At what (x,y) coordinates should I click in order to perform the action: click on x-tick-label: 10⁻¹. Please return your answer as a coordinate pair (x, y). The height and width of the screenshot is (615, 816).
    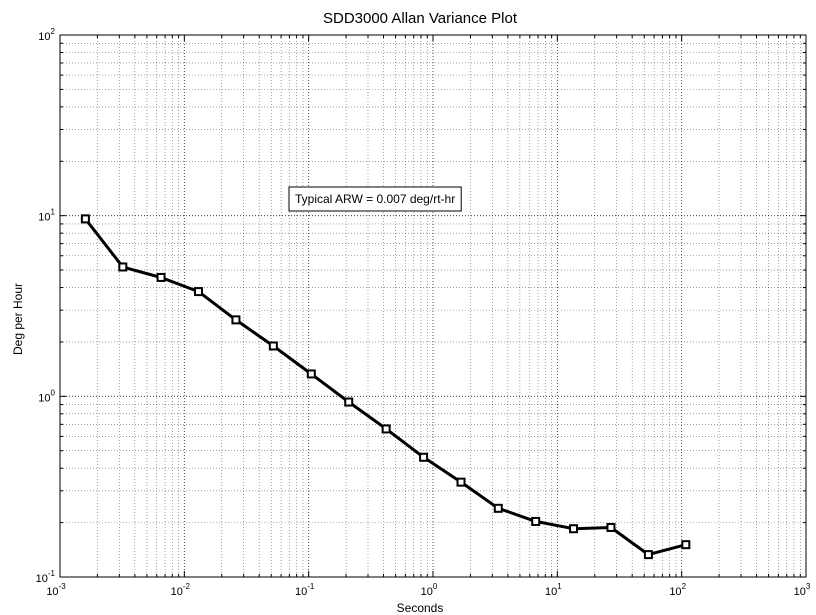
    Looking at the image, I should click on (305, 590).